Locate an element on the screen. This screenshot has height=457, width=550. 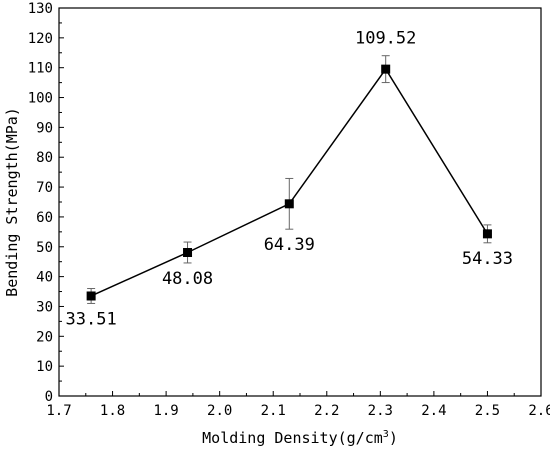
x-axis-title: Molding Density(g/cm3) is located at coordinates (300, 438).